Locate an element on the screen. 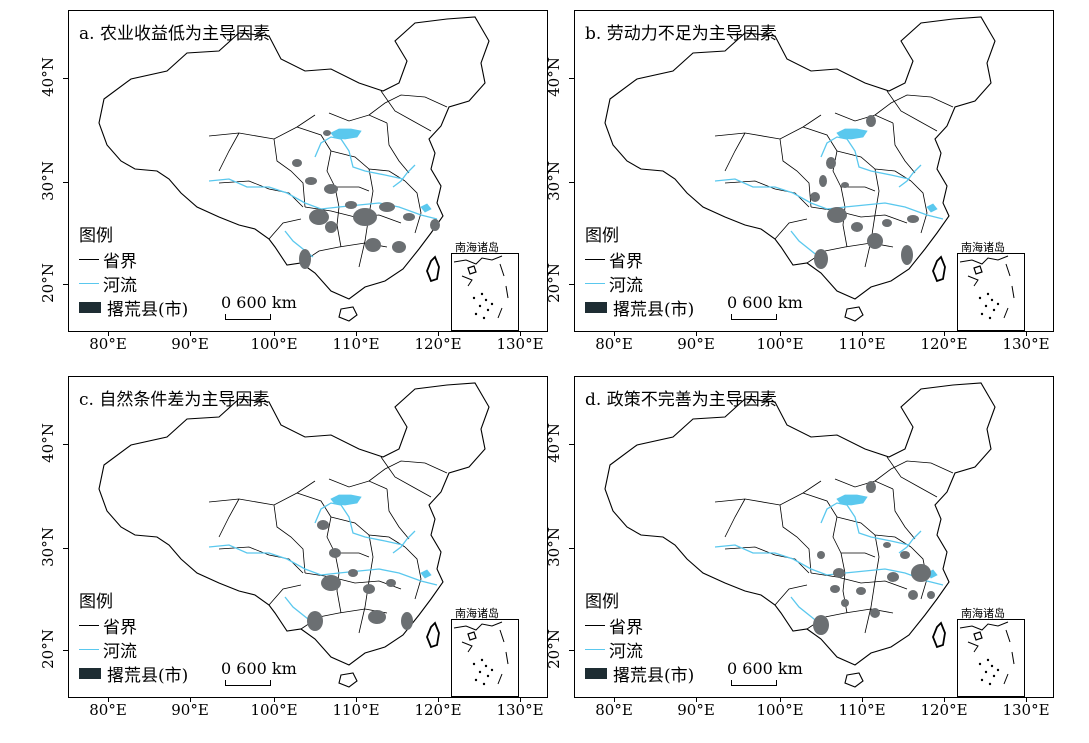  legend-abandoned-label: 撂荒县(市) is located at coordinates (654, 676).